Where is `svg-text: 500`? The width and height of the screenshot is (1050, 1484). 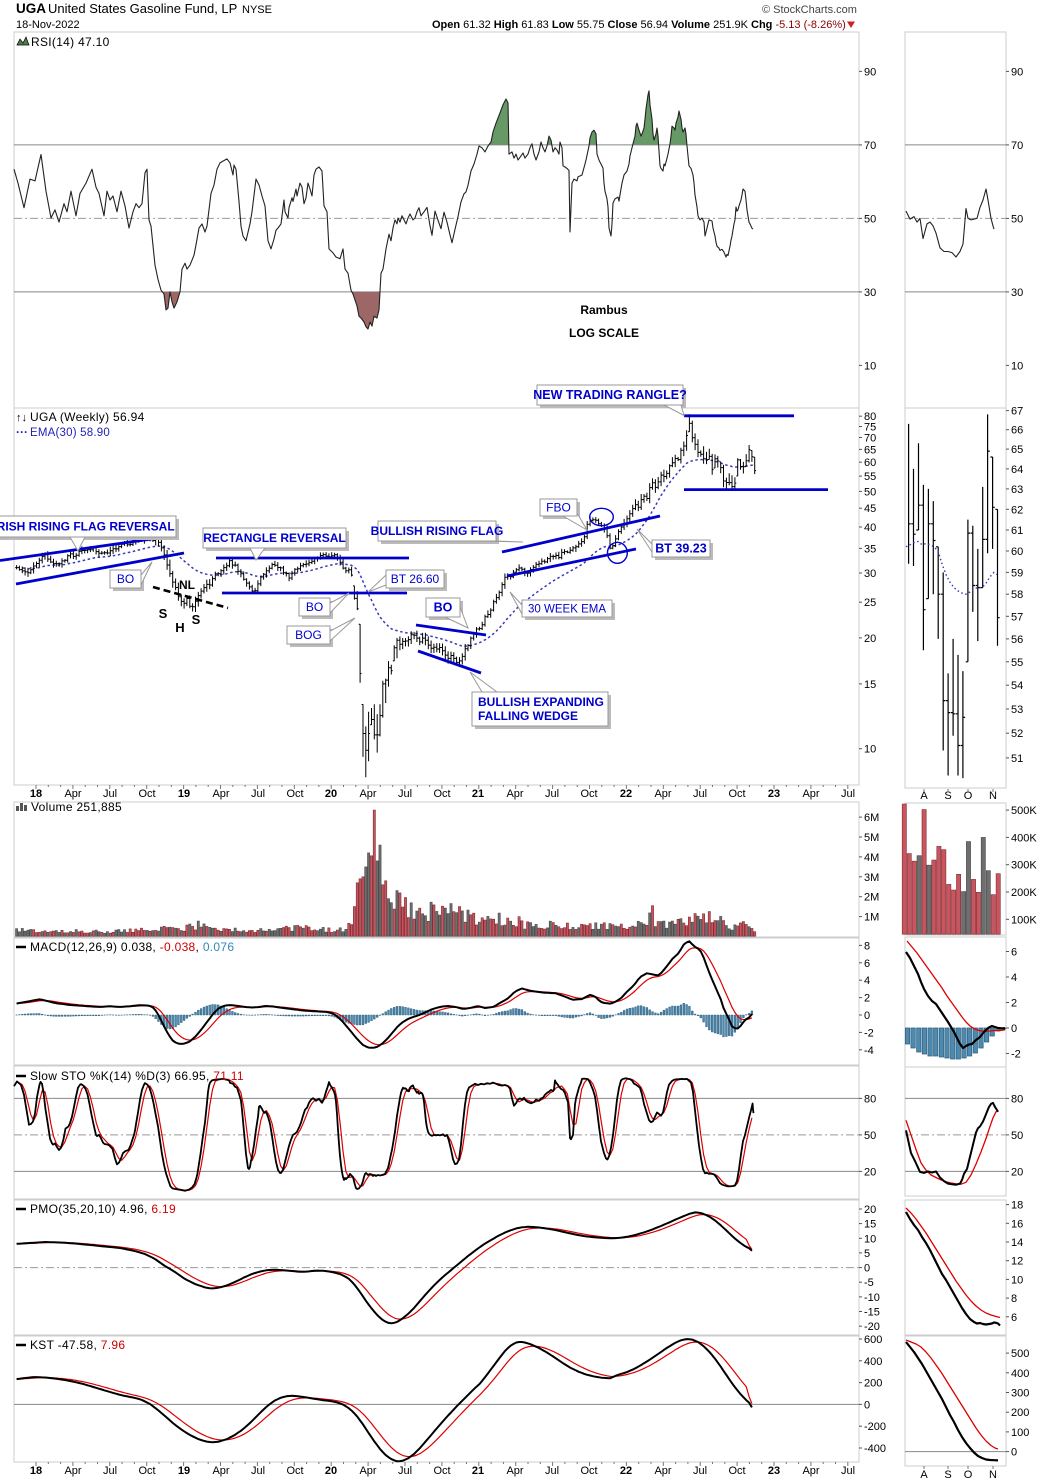
svg-text: 500 is located at coordinates (1020, 1354).